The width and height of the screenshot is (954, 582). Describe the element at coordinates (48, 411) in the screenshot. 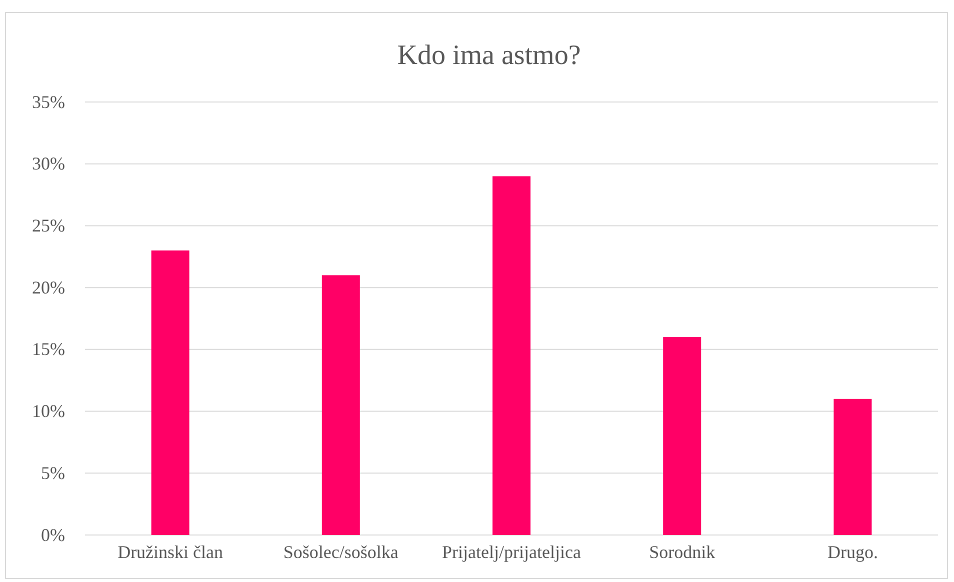

I see `y-tick-label: 10%` at that location.